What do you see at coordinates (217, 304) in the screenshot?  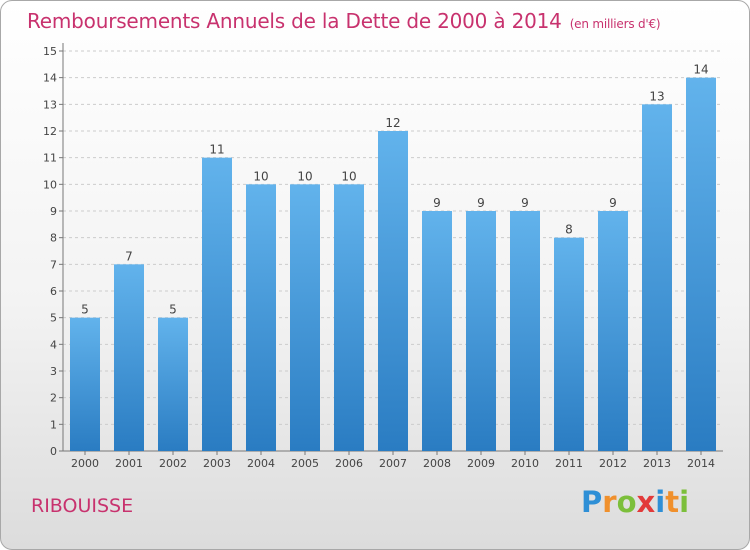 I see `bar-2003` at bounding box center [217, 304].